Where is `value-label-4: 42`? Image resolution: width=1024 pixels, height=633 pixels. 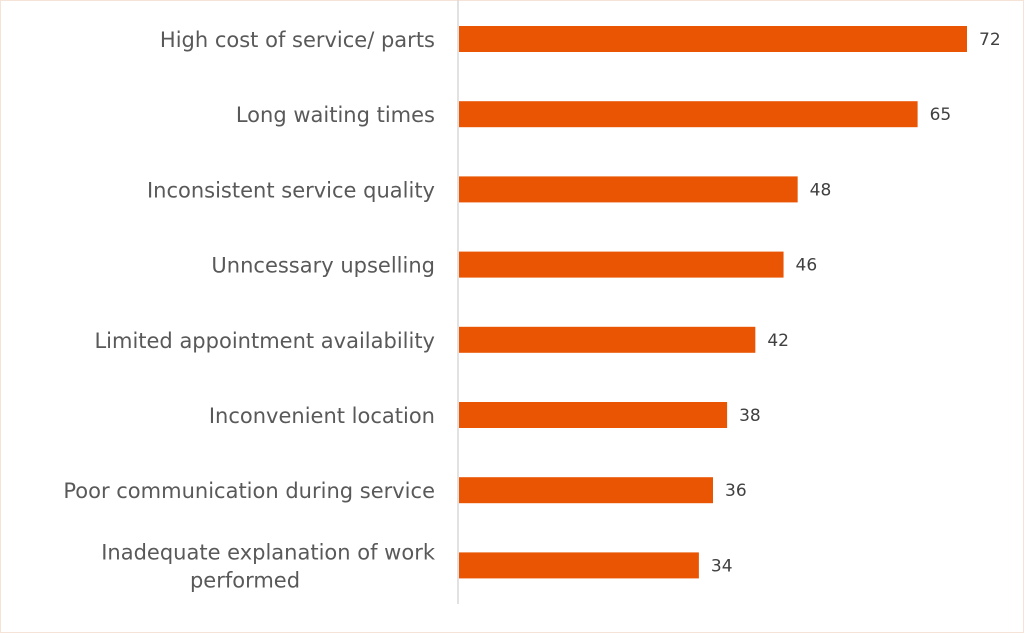
value-label-4: 42 is located at coordinates (778, 341).